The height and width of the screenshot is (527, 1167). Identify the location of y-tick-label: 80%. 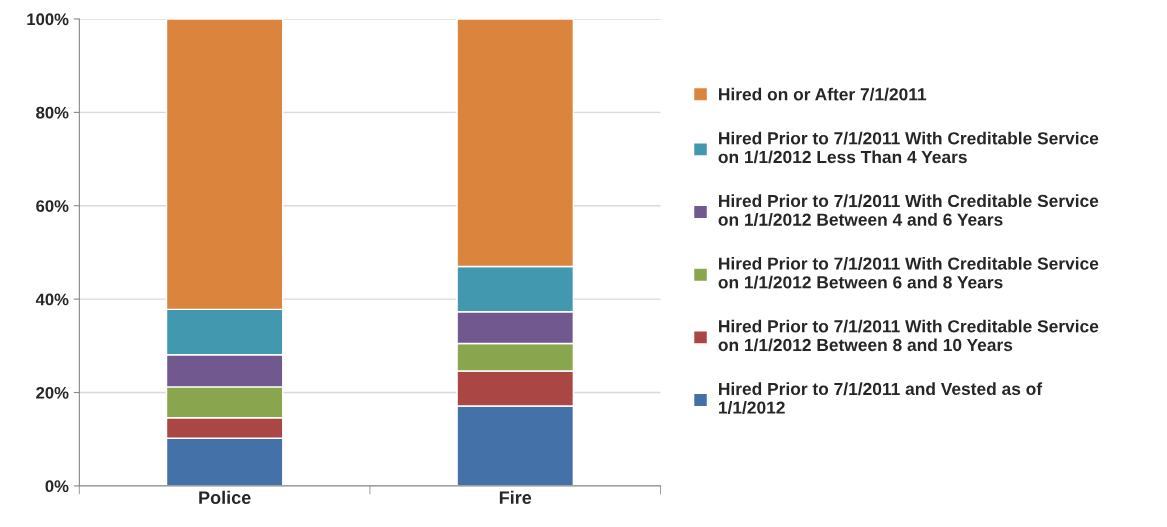
(52, 112).